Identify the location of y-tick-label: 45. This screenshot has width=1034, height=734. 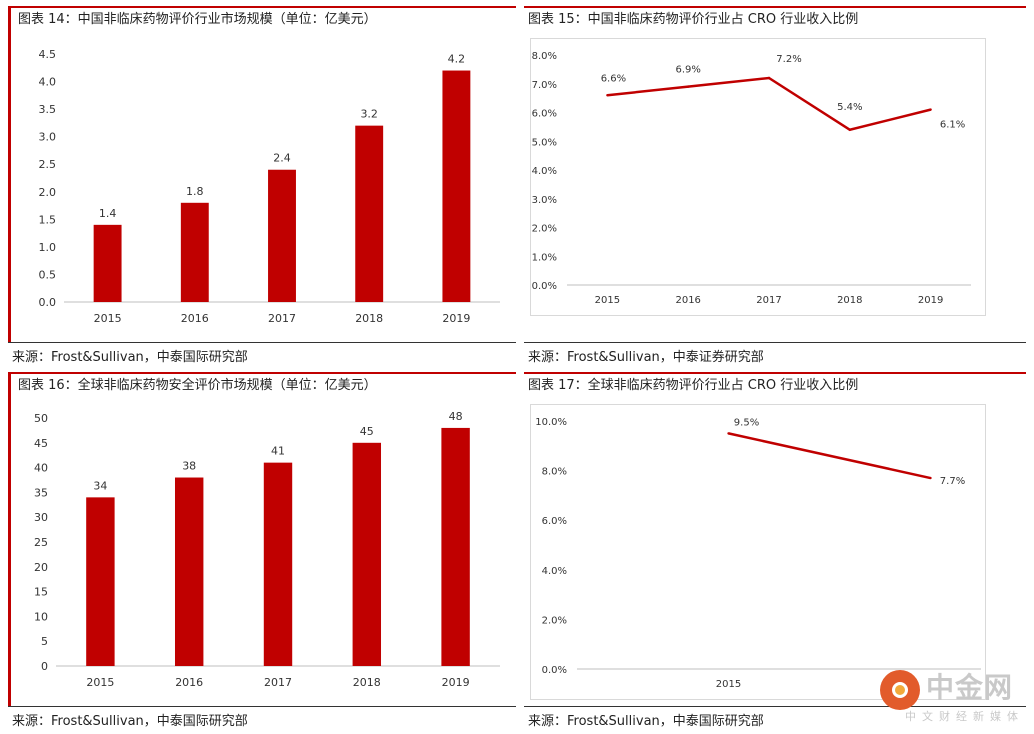
(41, 443).